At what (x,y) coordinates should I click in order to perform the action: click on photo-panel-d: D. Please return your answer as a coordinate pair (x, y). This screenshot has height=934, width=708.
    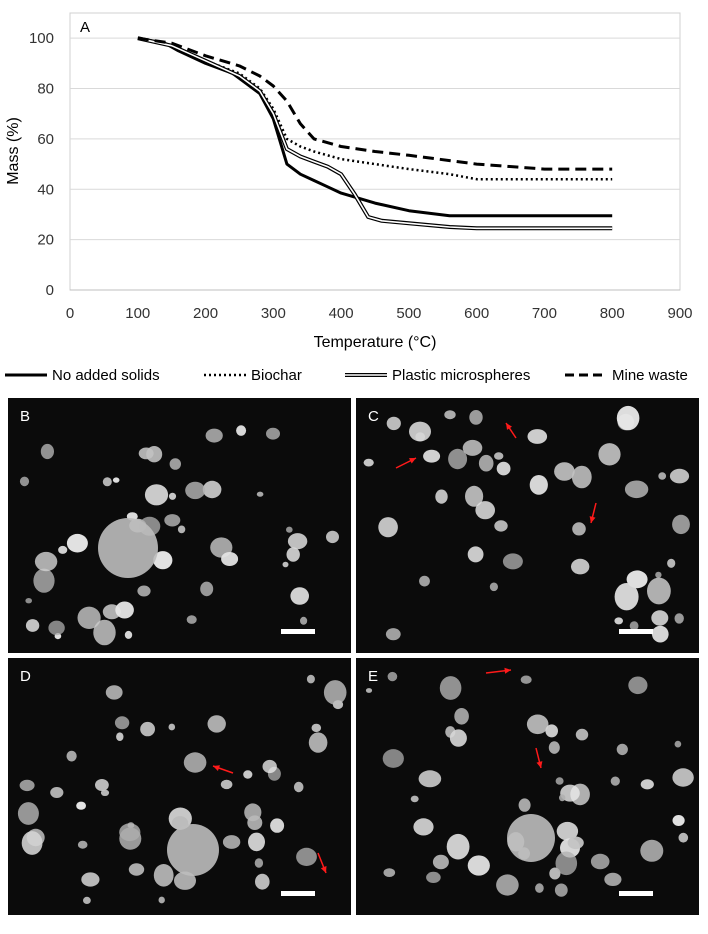
    Looking at the image, I should click on (179, 786).